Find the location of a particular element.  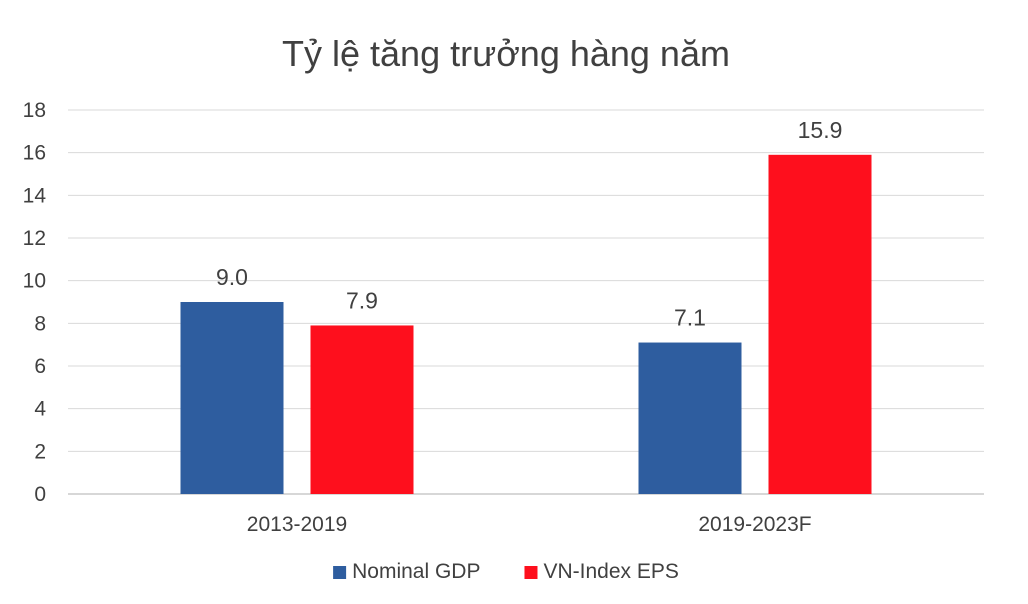

y-tick-label: 14 is located at coordinates (35, 195).